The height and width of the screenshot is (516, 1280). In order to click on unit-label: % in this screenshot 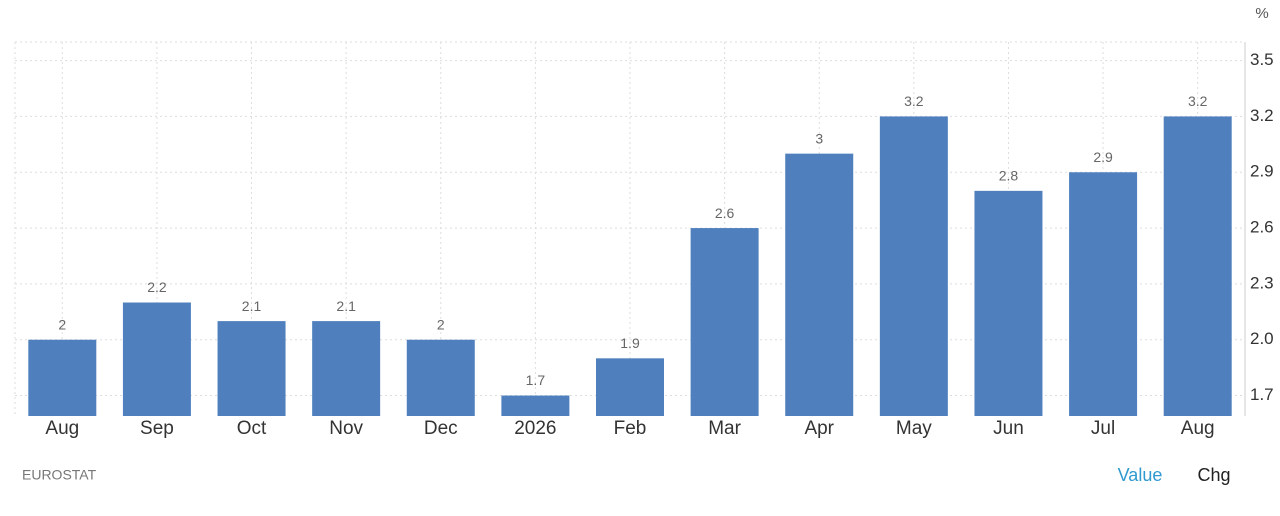, I will do `click(1261, 13)`.